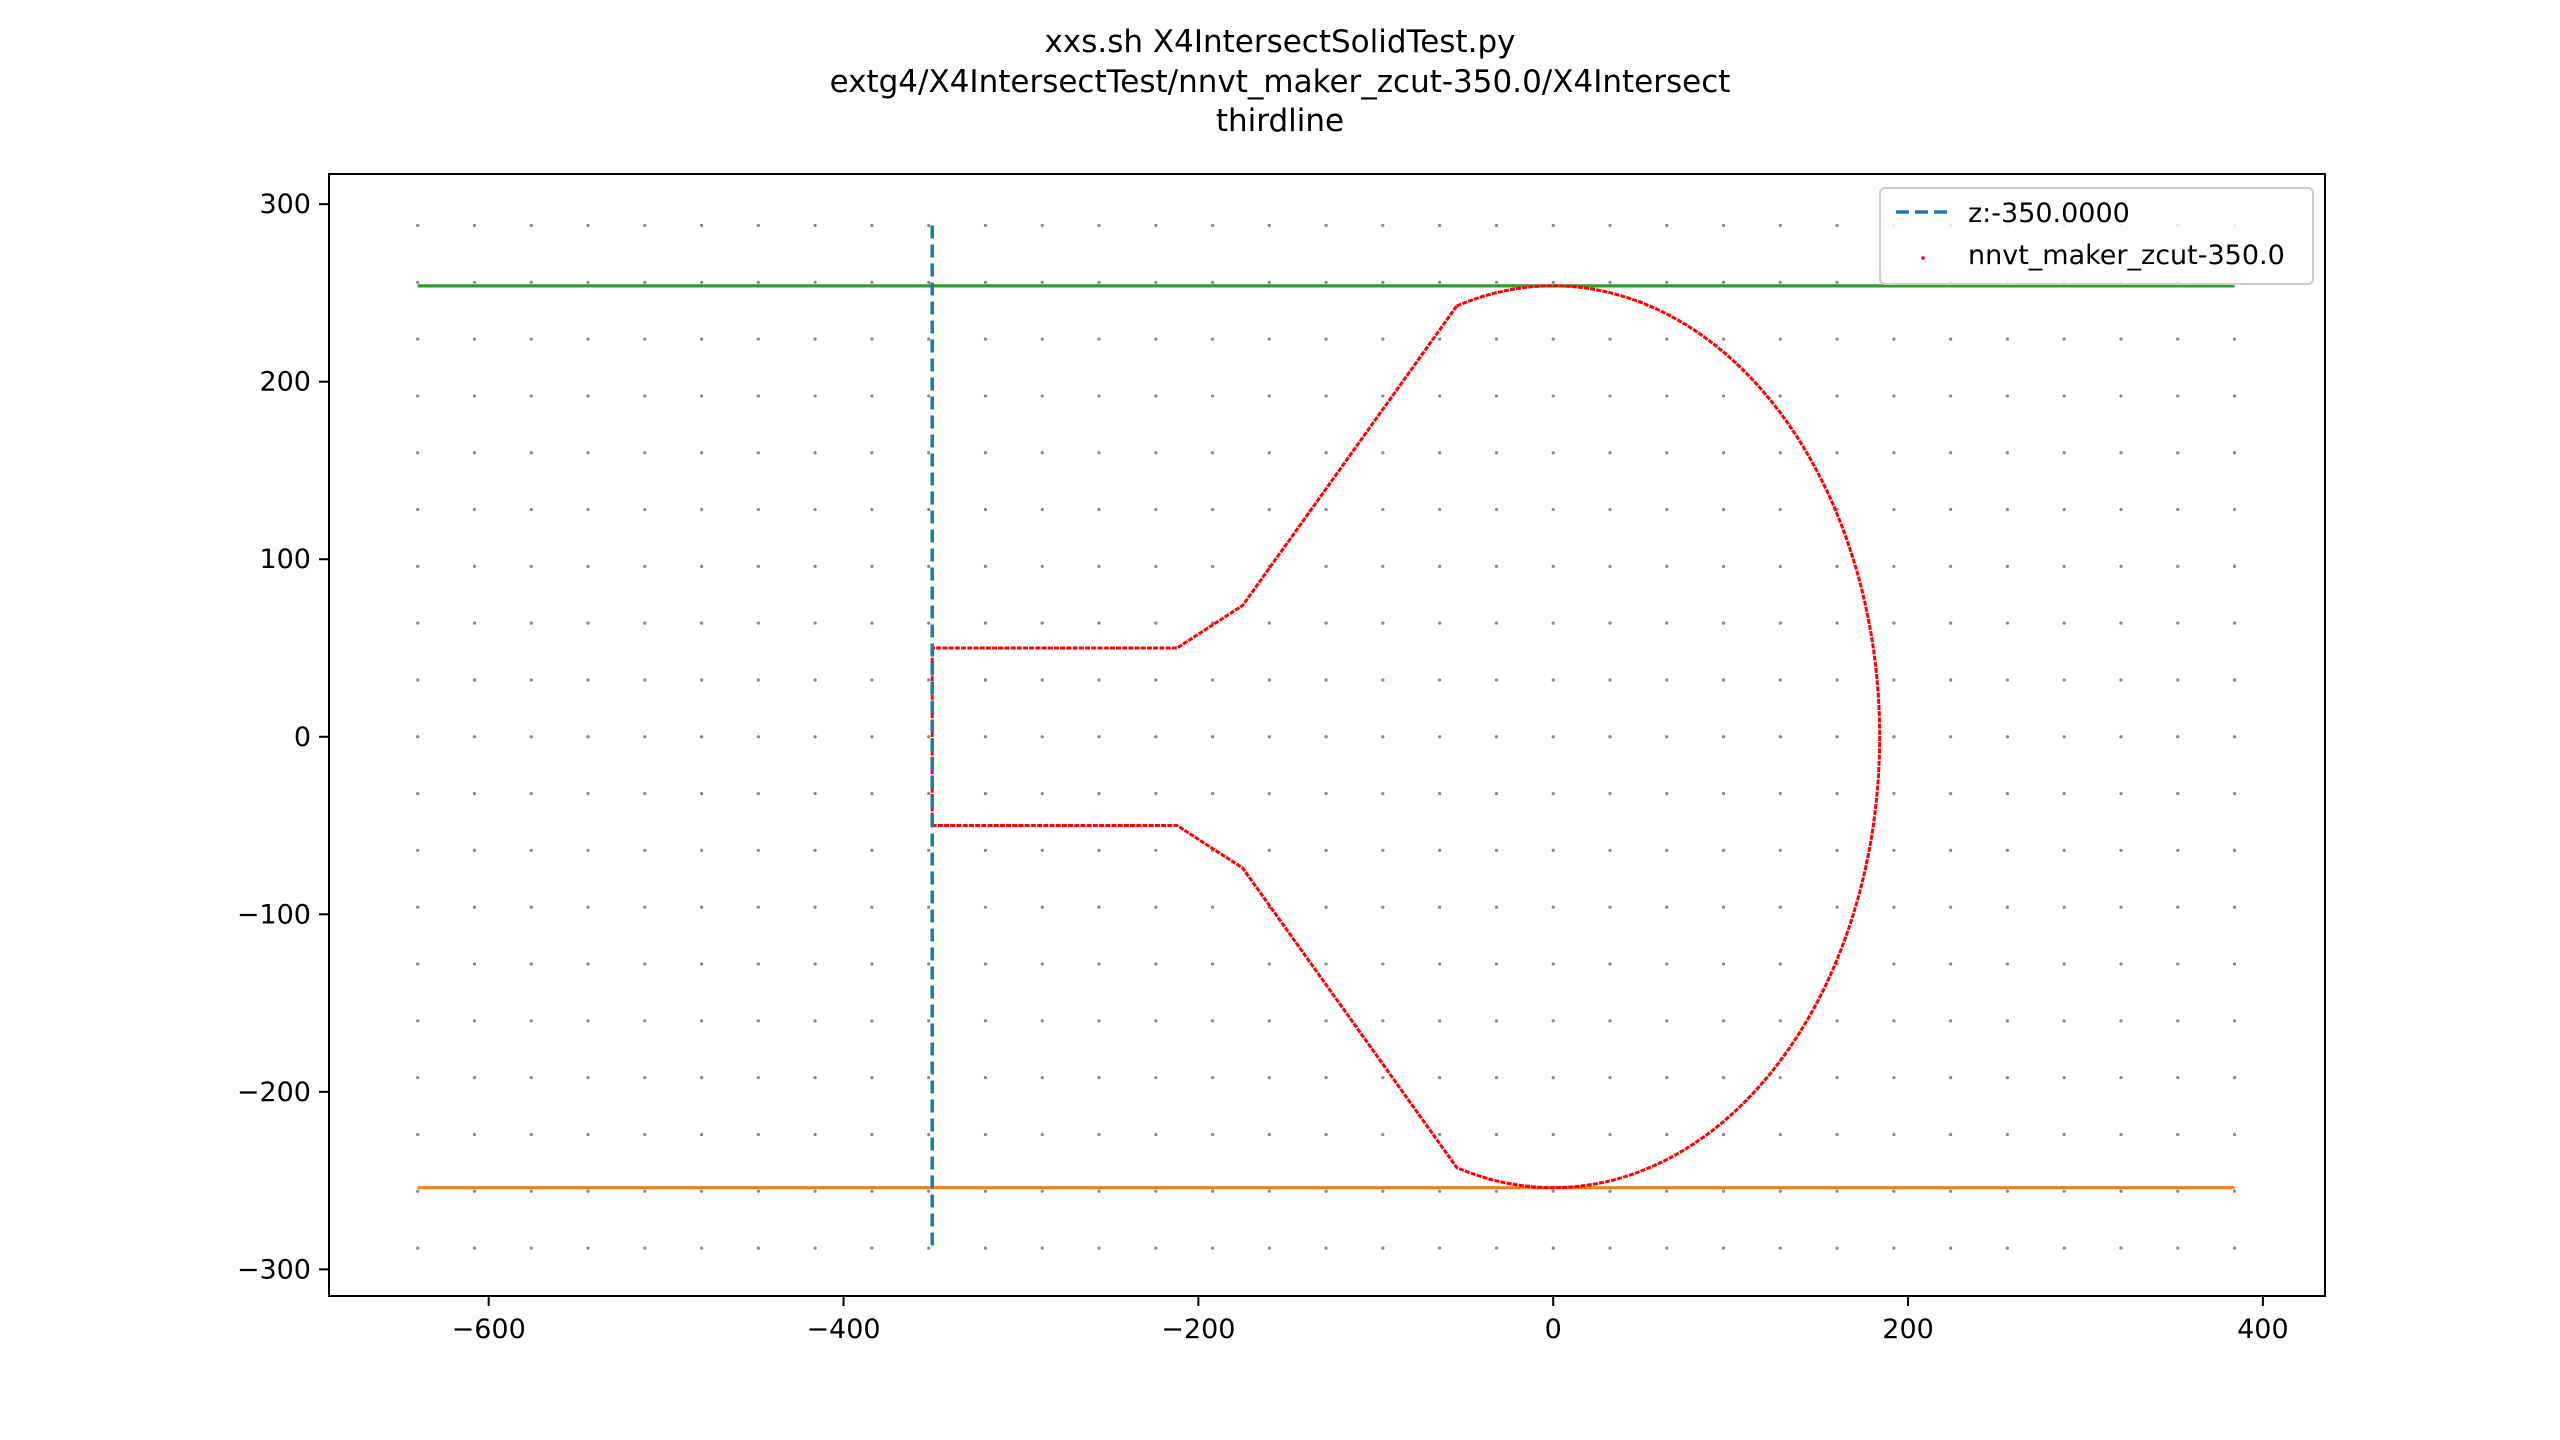  I want to click on legend-label: z:-350.0000, so click(2049, 213).